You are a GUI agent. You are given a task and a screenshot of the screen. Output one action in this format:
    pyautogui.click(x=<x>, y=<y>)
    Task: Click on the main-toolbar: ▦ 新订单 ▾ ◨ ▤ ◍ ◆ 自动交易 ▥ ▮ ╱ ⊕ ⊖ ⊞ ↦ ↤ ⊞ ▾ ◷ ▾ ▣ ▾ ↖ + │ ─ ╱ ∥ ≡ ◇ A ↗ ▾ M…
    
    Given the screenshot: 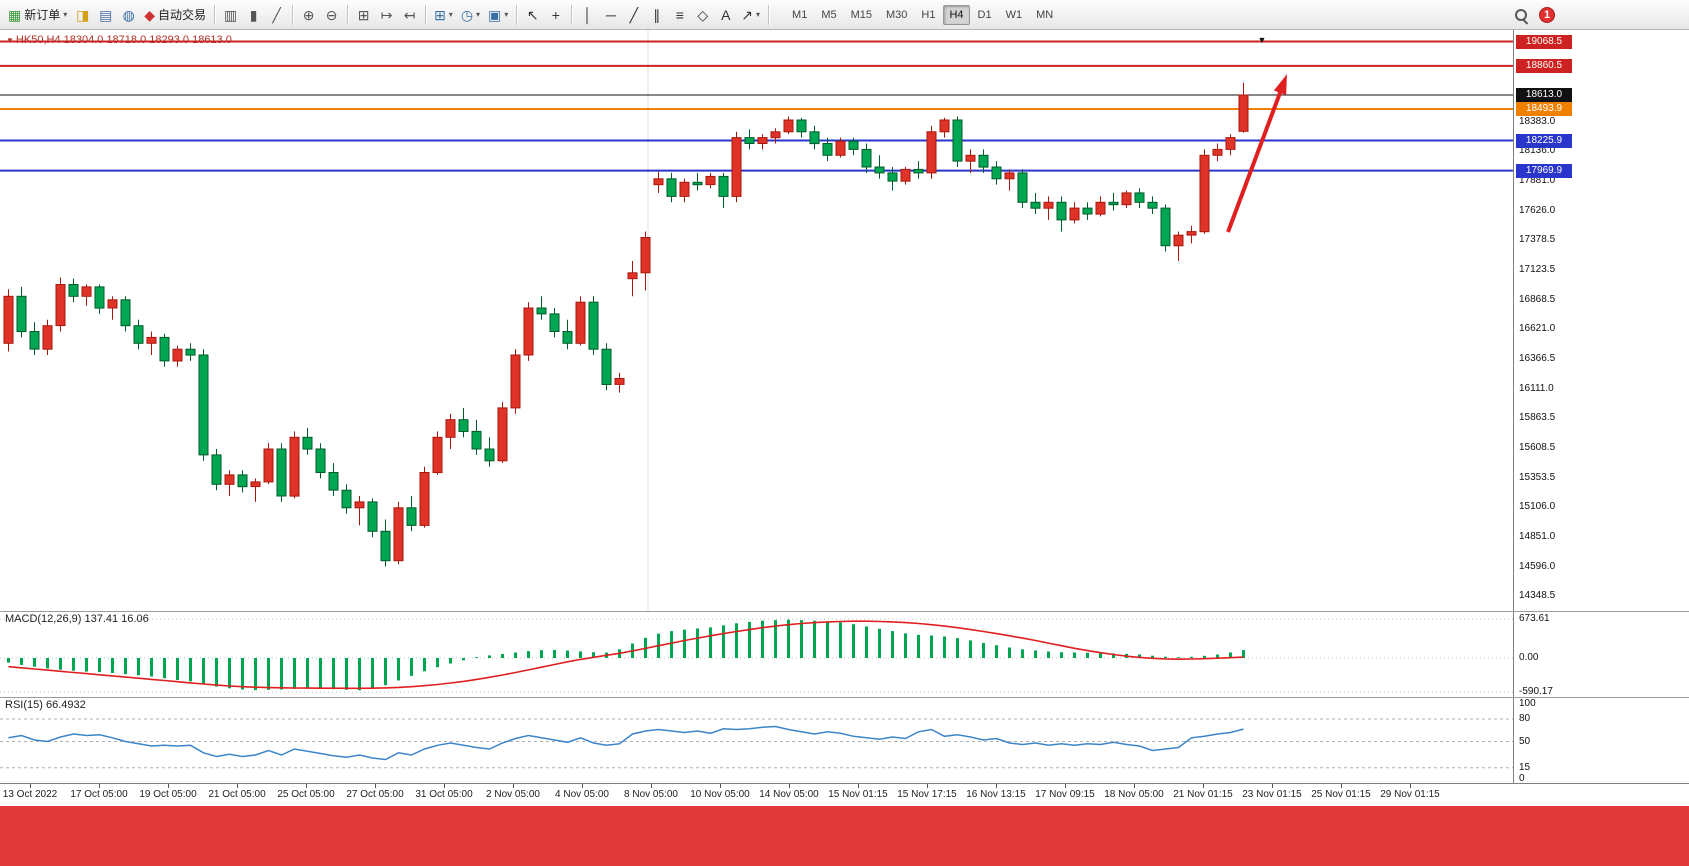 What is the action you would take?
    pyautogui.click(x=844, y=15)
    